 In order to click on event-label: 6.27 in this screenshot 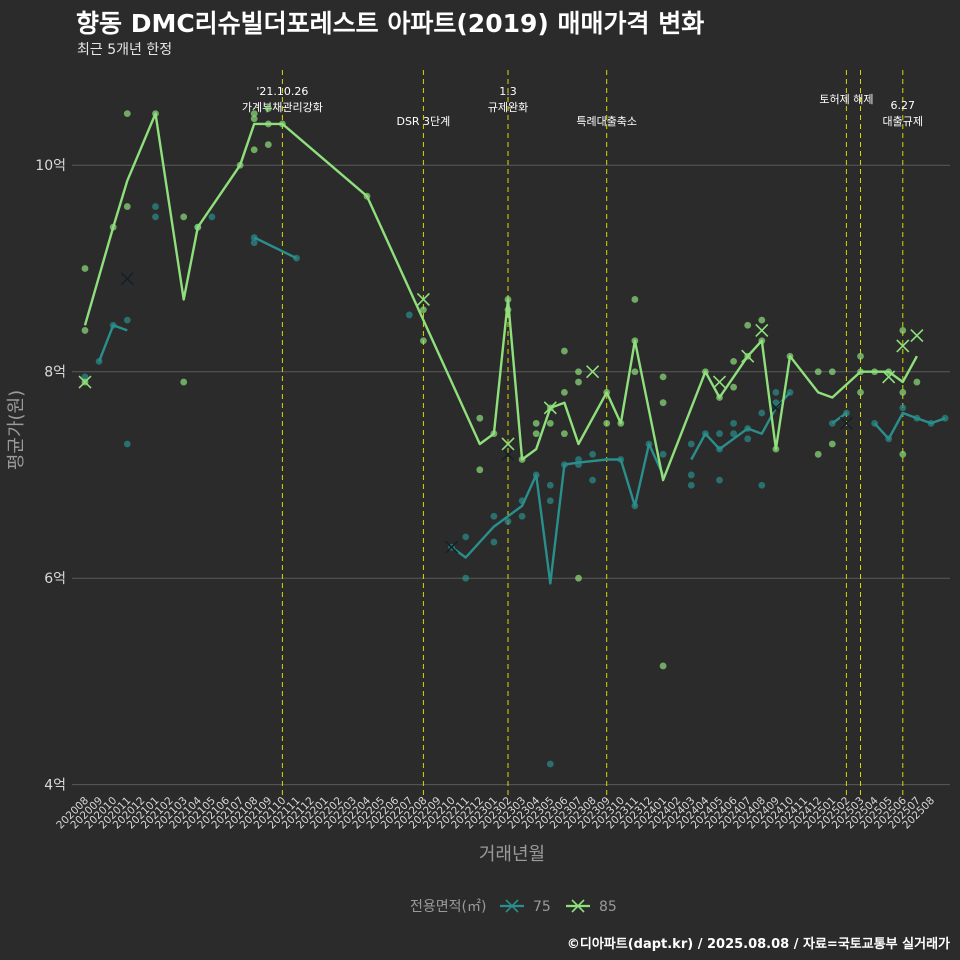, I will do `click(903, 105)`.